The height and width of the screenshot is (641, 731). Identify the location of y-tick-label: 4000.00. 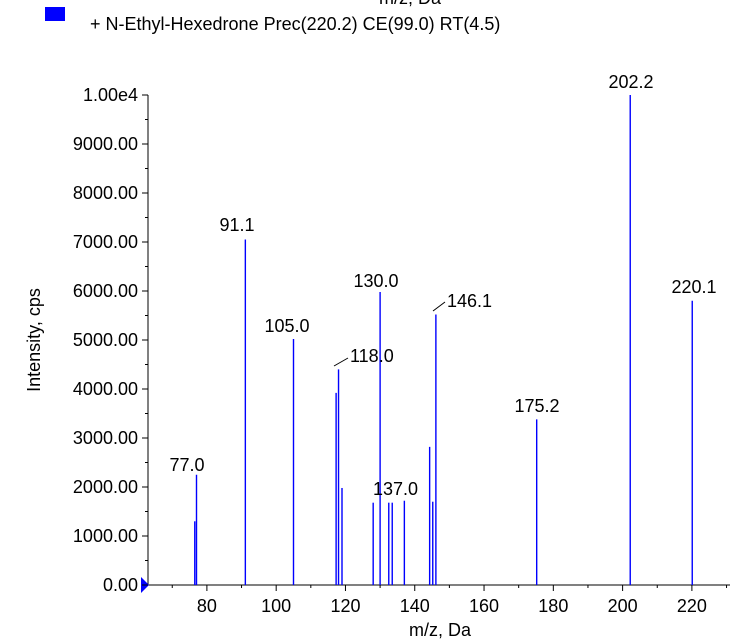
(105, 389).